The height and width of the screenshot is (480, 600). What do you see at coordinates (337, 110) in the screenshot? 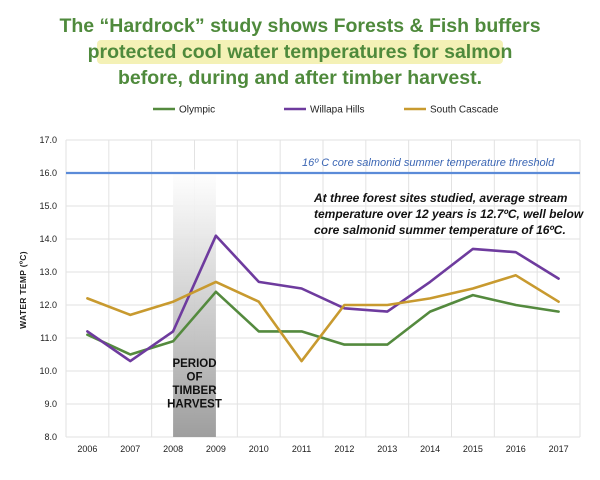
I see `legend-label-willapa-hills: Willapa Hills` at bounding box center [337, 110].